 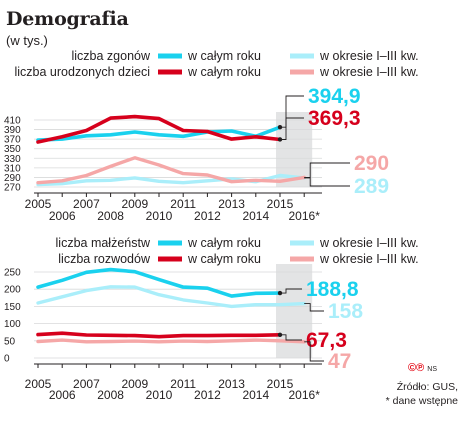 I want to click on end-value-label: 289, so click(x=371, y=186).